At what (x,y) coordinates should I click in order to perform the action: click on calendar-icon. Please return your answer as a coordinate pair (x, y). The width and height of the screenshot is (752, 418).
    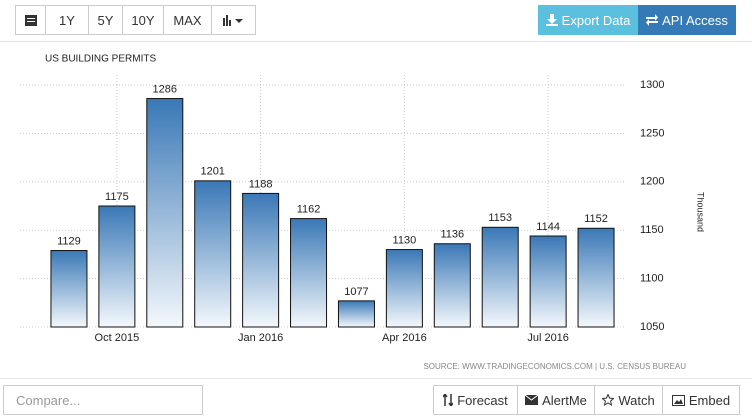
    Looking at the image, I should click on (30, 20).